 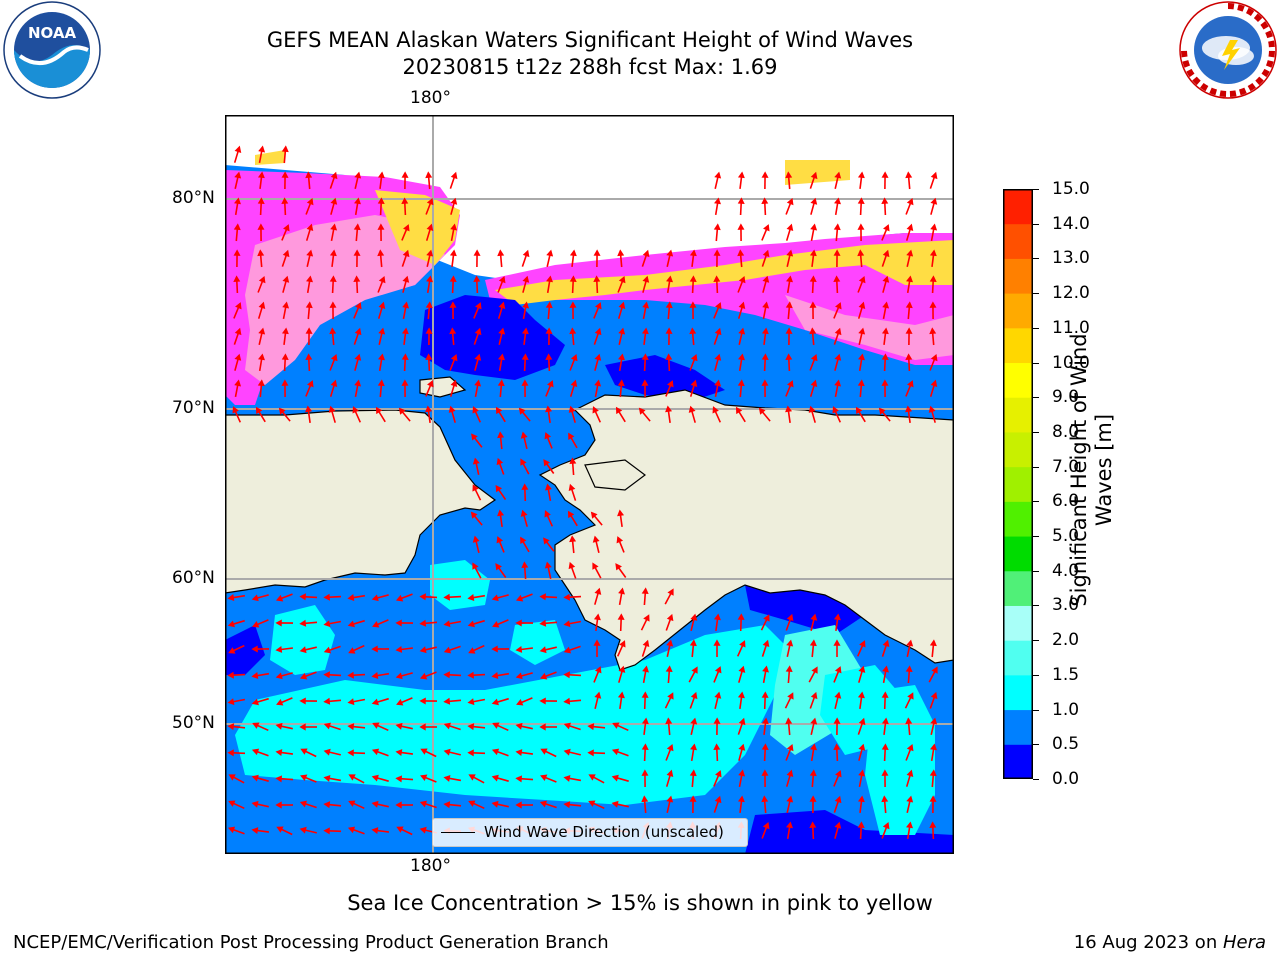 What do you see at coordinates (1228, 50) in the screenshot?
I see `nws-logo` at bounding box center [1228, 50].